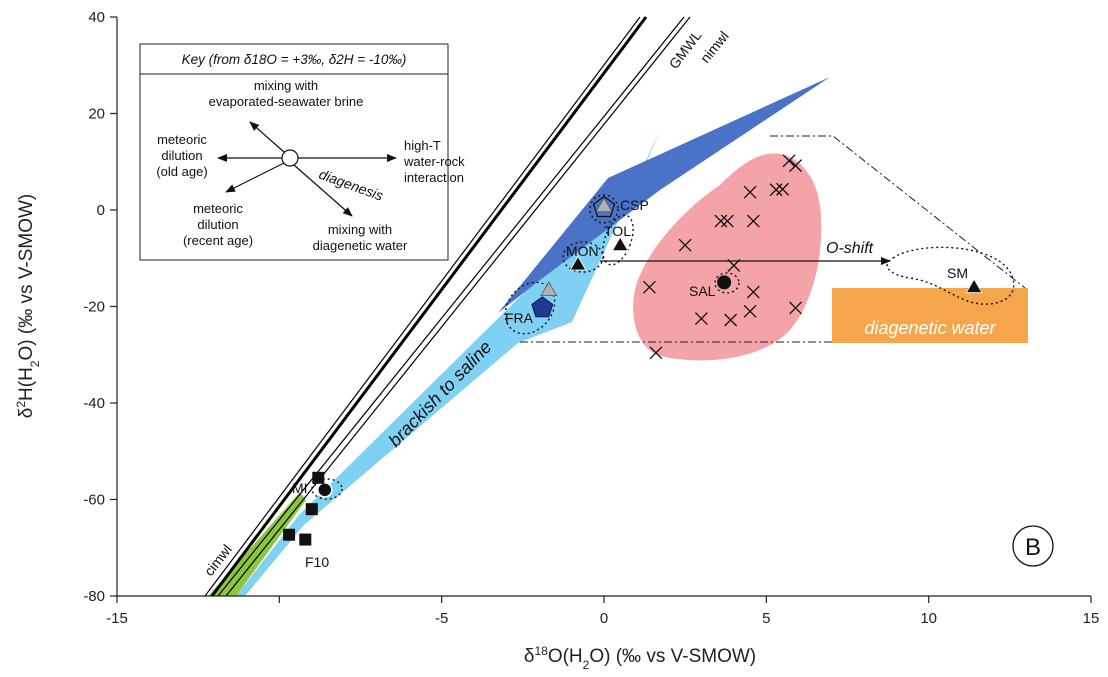 Image resolution: width=1108 pixels, height=677 pixels. Describe the element at coordinates (578, 263) in the screenshot. I see `mon-point` at that location.